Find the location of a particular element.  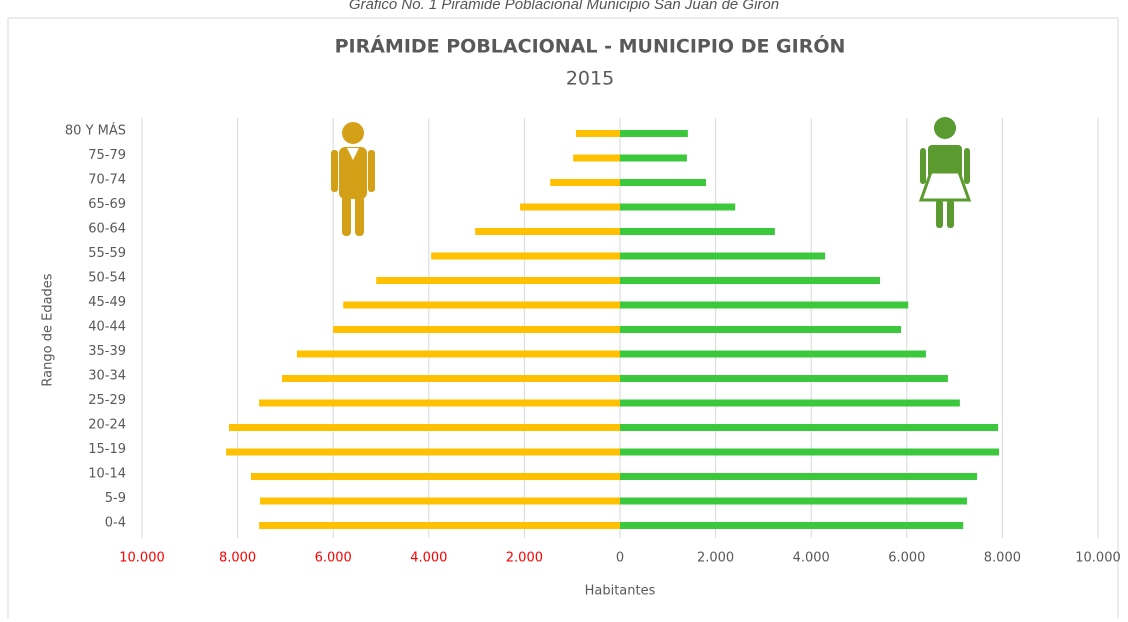

y-tick-label: 45-49 is located at coordinates (107, 302).